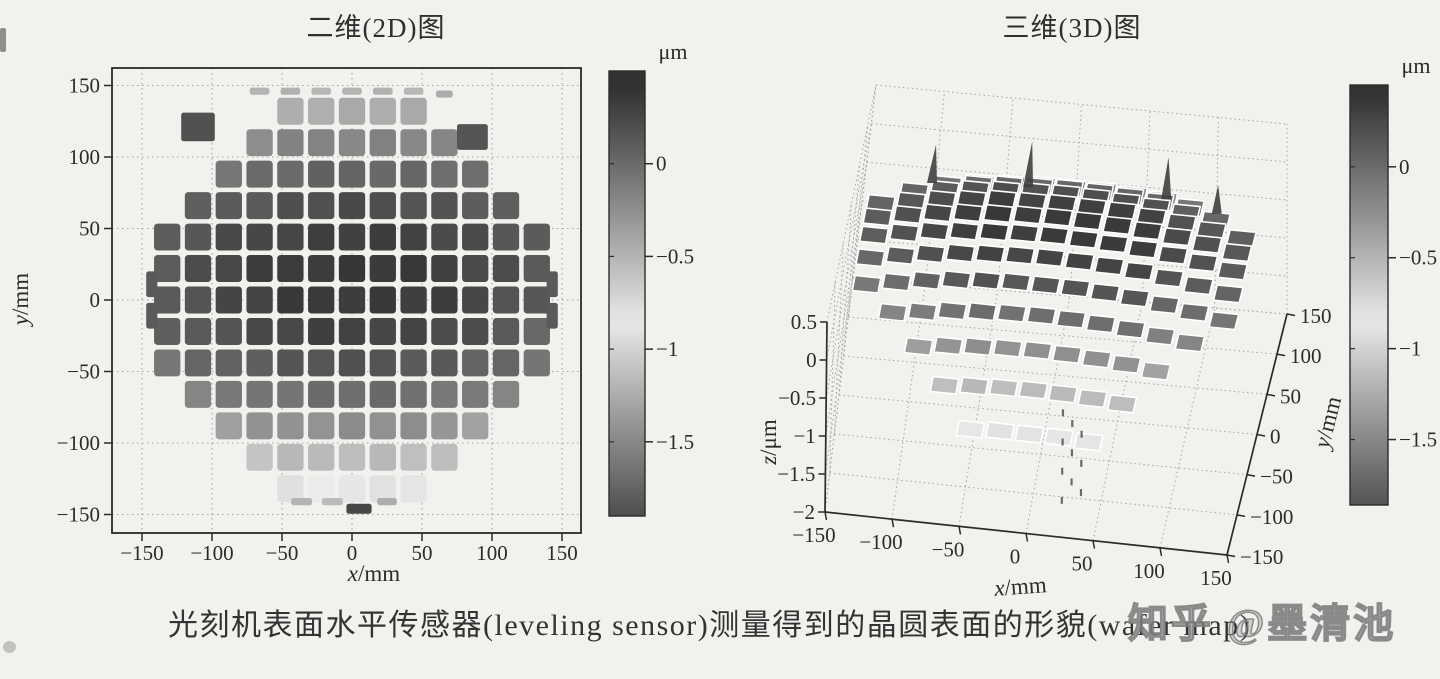 This screenshot has width=1440, height=679. Describe the element at coordinates (492, 553) in the screenshot. I see `svg-text: 100` at that location.